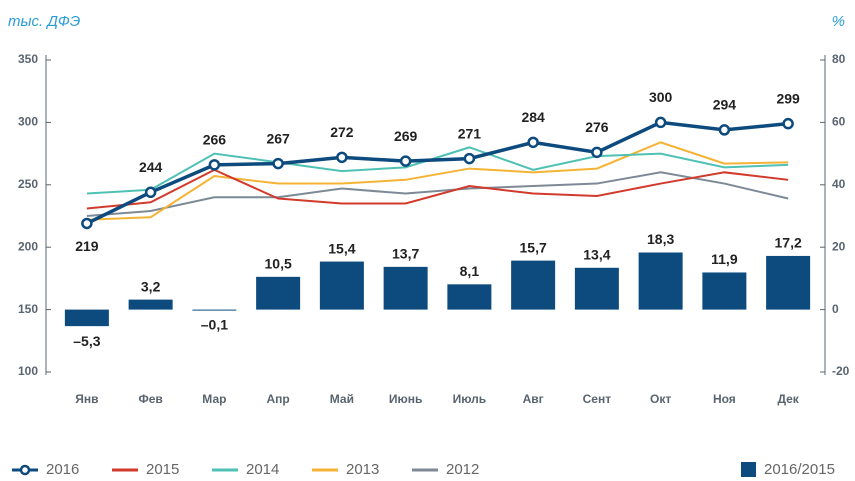  What do you see at coordinates (661, 97) in the screenshot?
I see `point-label: 300` at bounding box center [661, 97].